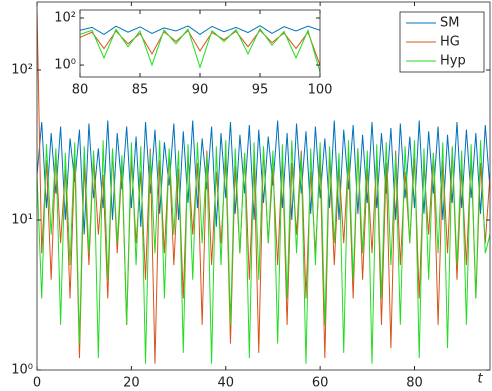  What do you see at coordinates (200, 90) in the screenshot?
I see `x-tick-label: 90` at bounding box center [200, 90].